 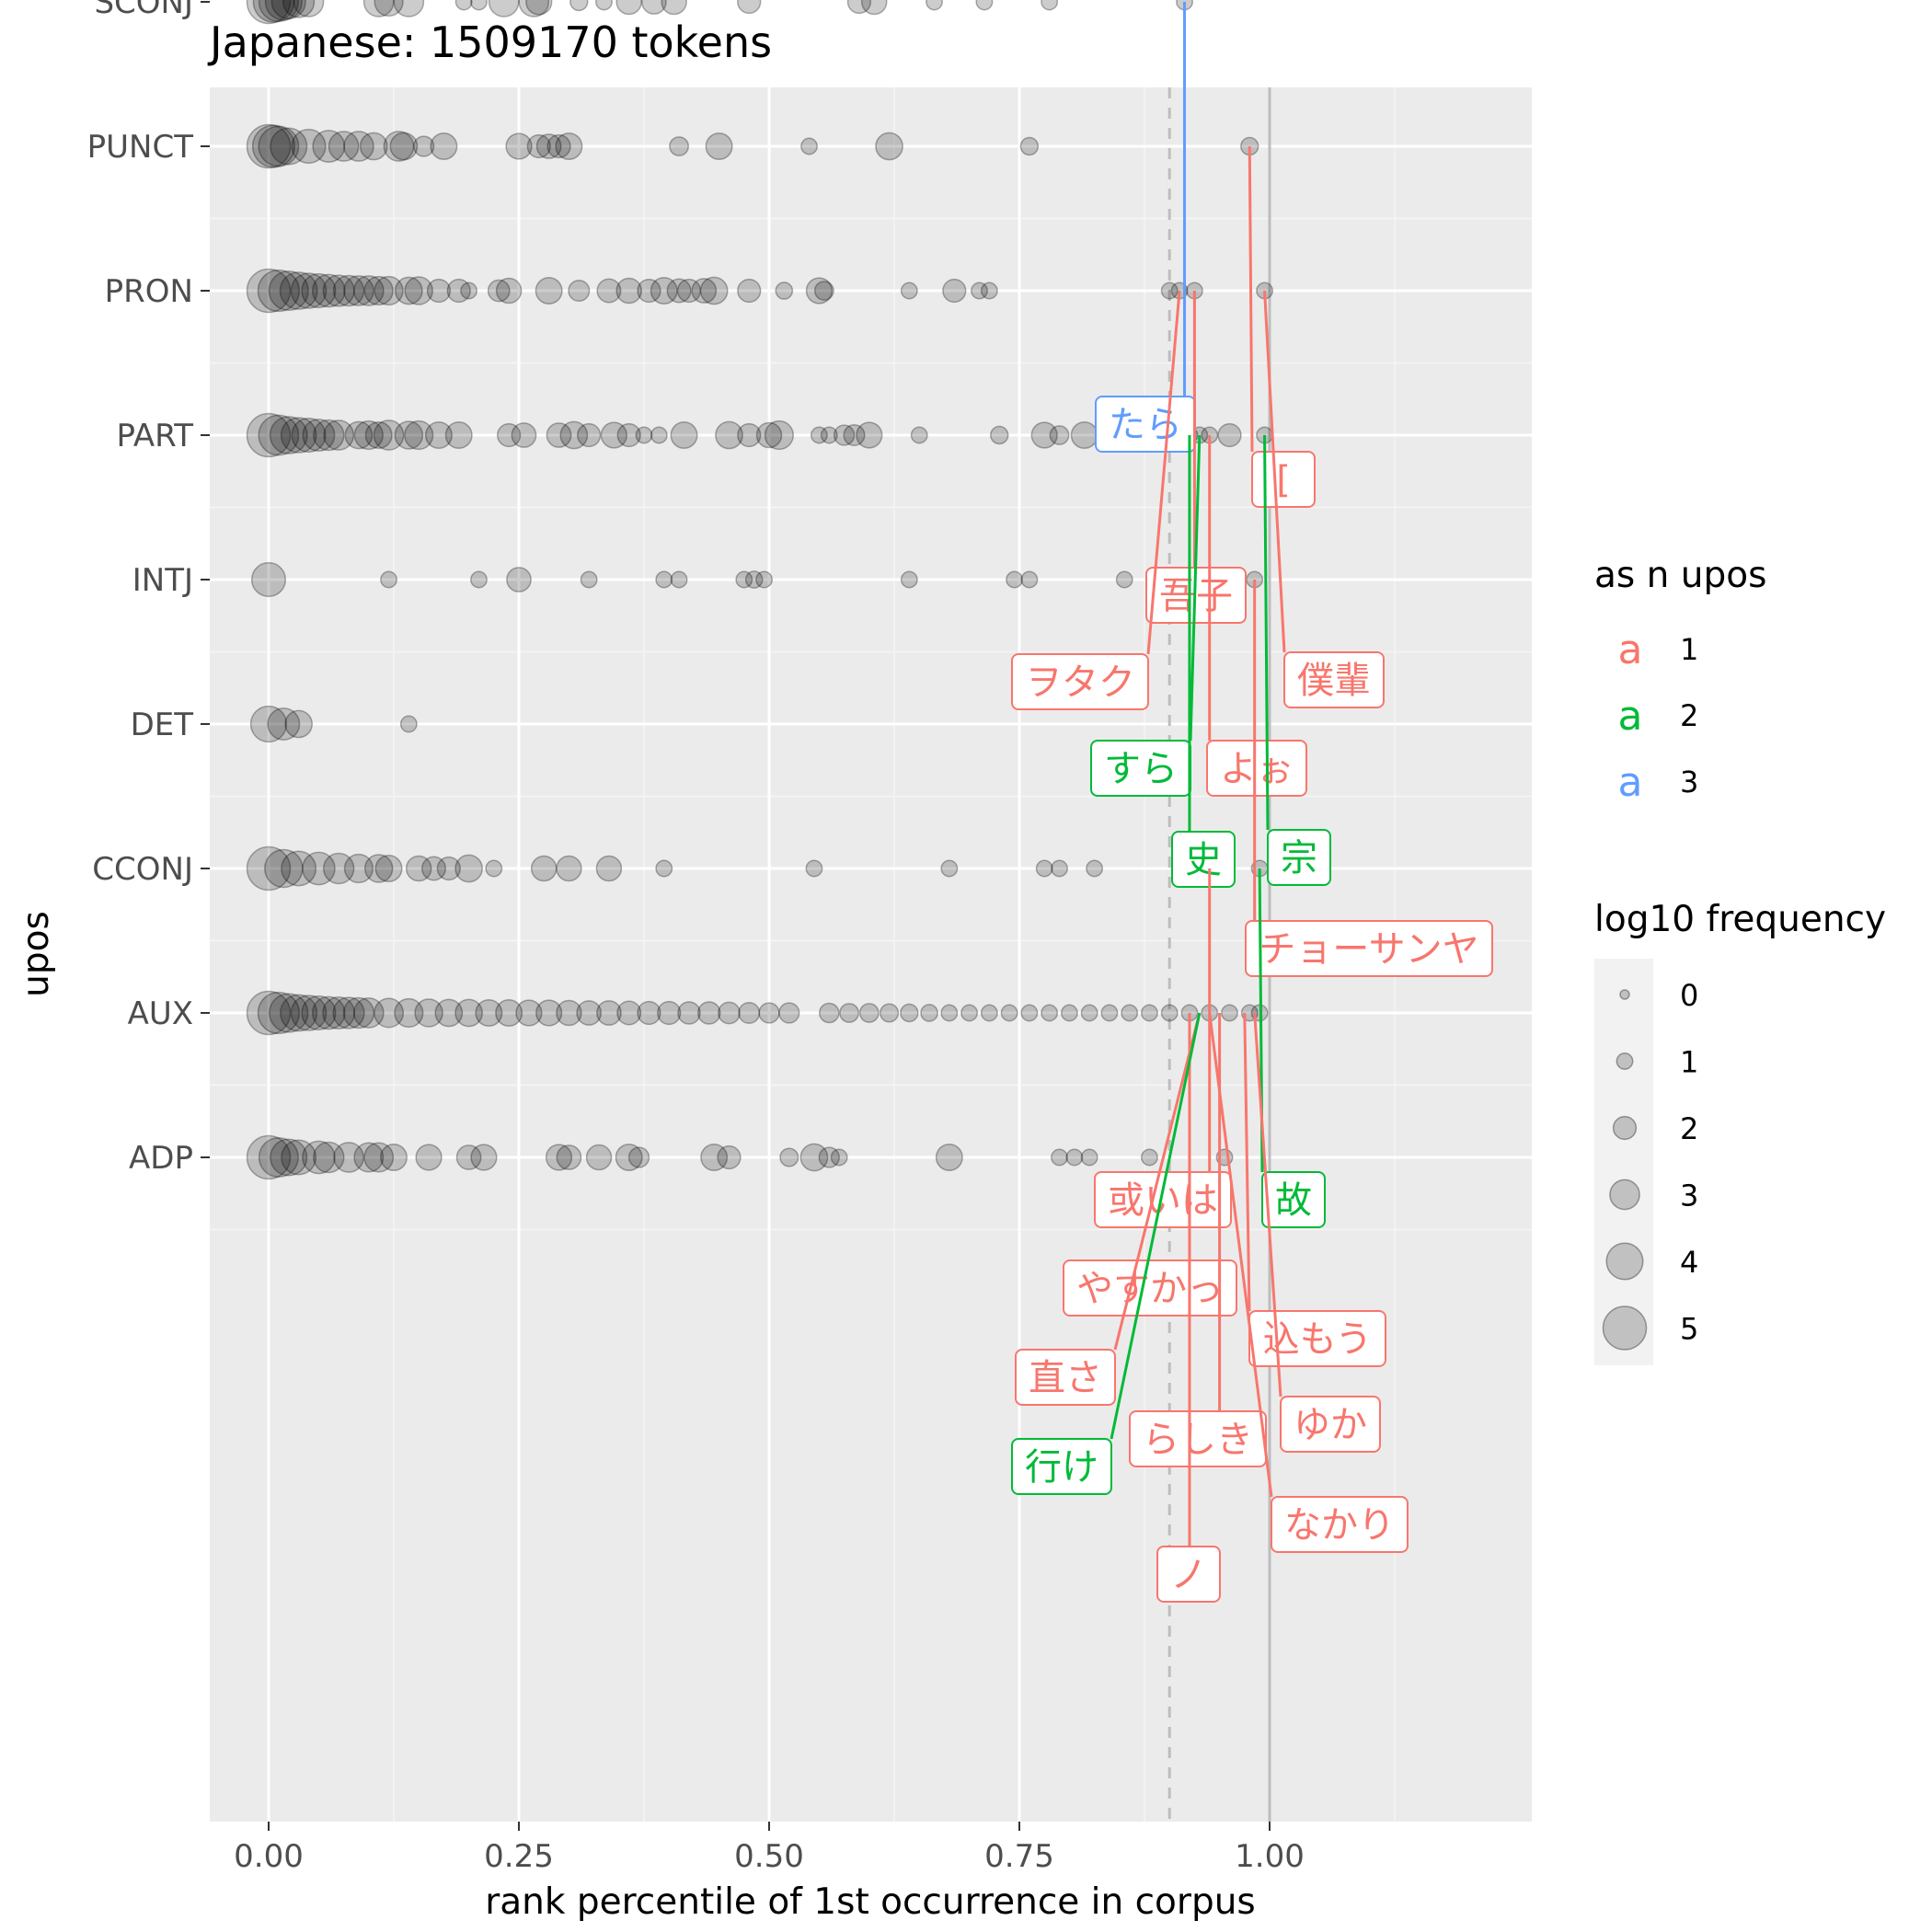 What do you see at coordinates (519, 1856) in the screenshot?
I see `x-tick-label: 0.25` at bounding box center [519, 1856].